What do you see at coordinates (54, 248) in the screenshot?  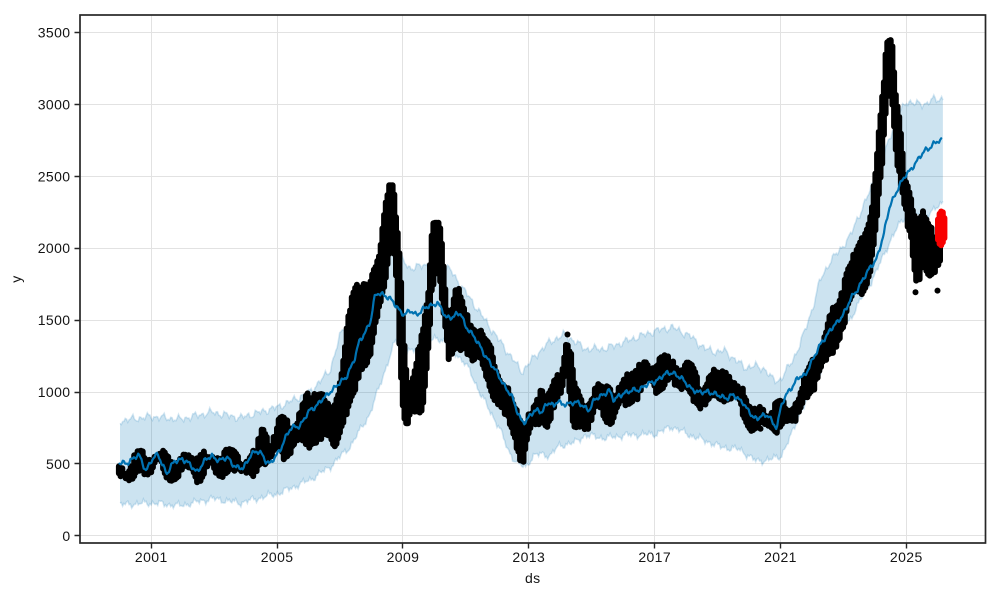 I see `svg-text: 2000` at bounding box center [54, 248].